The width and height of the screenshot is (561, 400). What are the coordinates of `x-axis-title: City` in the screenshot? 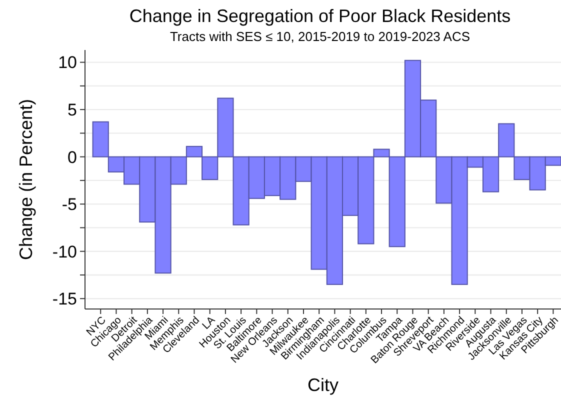 It's located at (323, 385).